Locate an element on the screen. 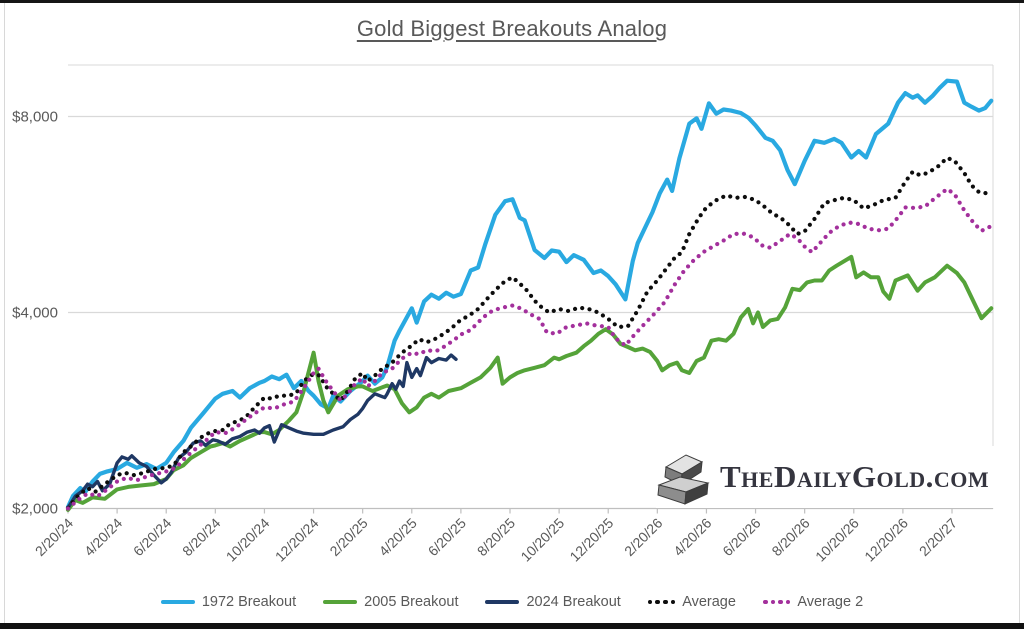 The width and height of the screenshot is (1024, 629). chart-title: Gold Biggest Breakouts Analog is located at coordinates (512, 28).